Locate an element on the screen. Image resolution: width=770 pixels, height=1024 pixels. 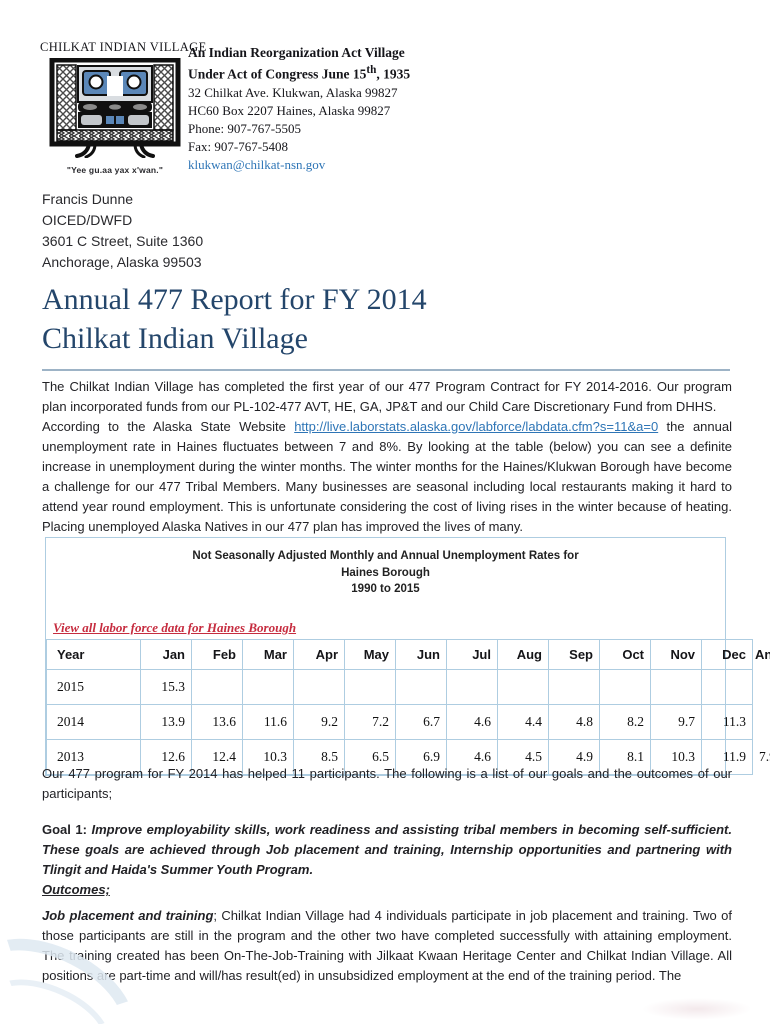
report-title-line1: Annual 477 Report for FY 2014 is located at coordinates (234, 299).